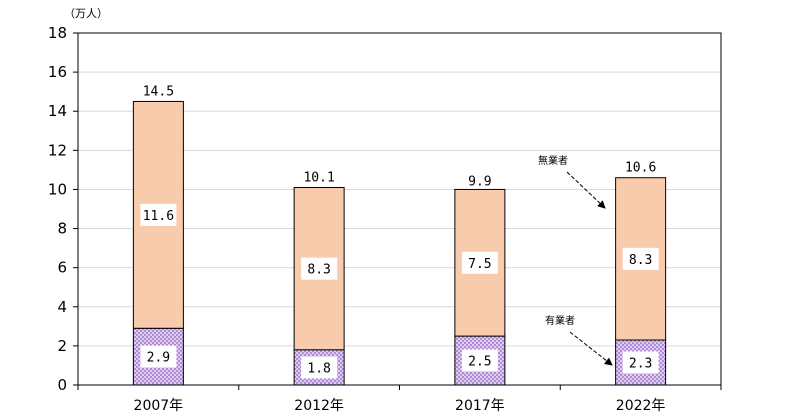 The image size is (800, 417). Describe the element at coordinates (586, 190) in the screenshot. I see `annotation-non-employed-arrow` at that location.